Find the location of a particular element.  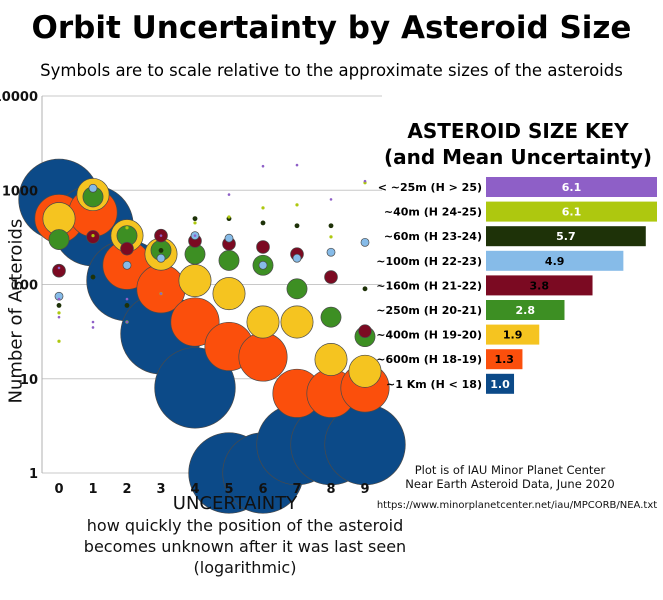

size-key-value: 2.8 is located at coordinates (525, 310).